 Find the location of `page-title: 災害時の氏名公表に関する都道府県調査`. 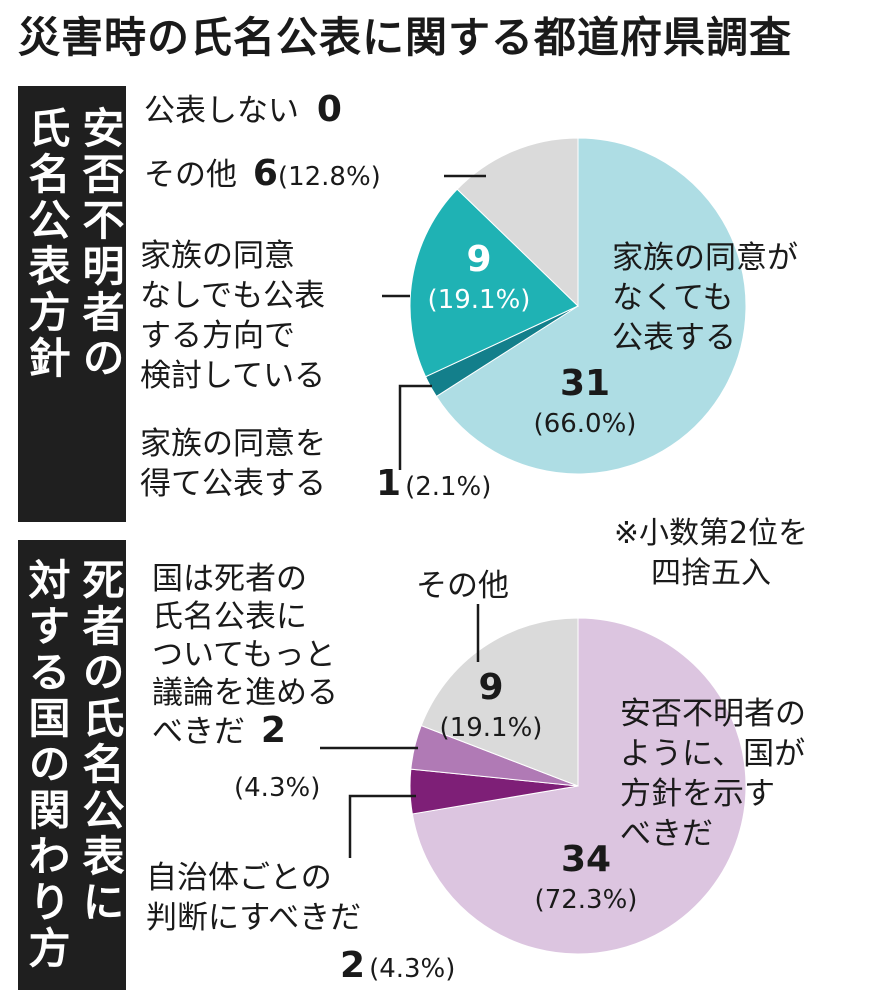

page-title: 災害時の氏名公表に関する都道府県調査 is located at coordinates (405, 37).